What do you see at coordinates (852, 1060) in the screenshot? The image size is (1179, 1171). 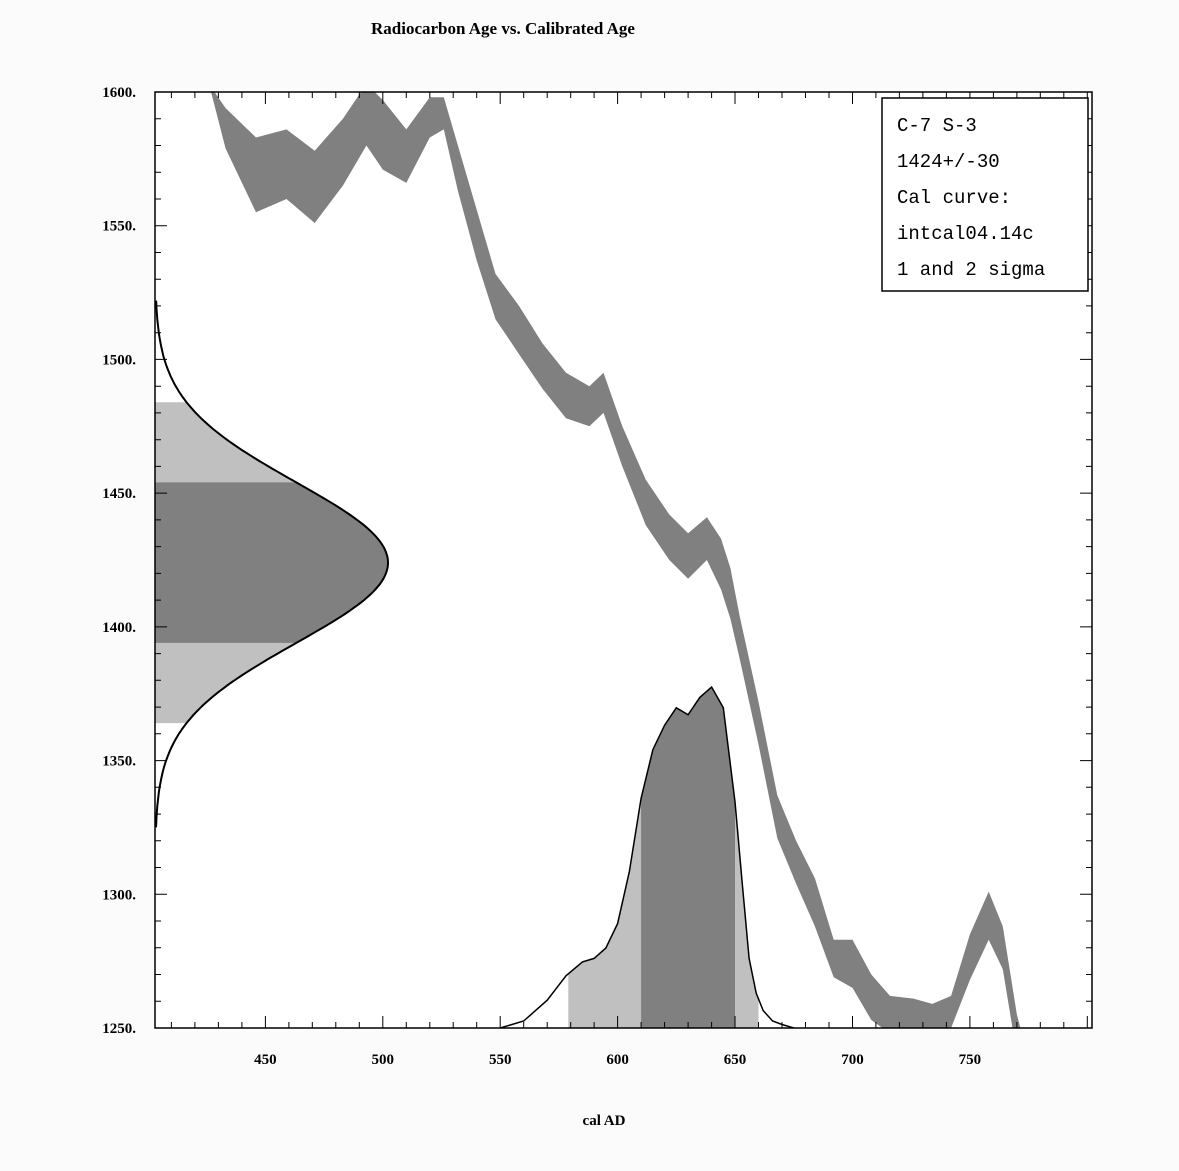 I see `x-tick-label: 700` at bounding box center [852, 1060].